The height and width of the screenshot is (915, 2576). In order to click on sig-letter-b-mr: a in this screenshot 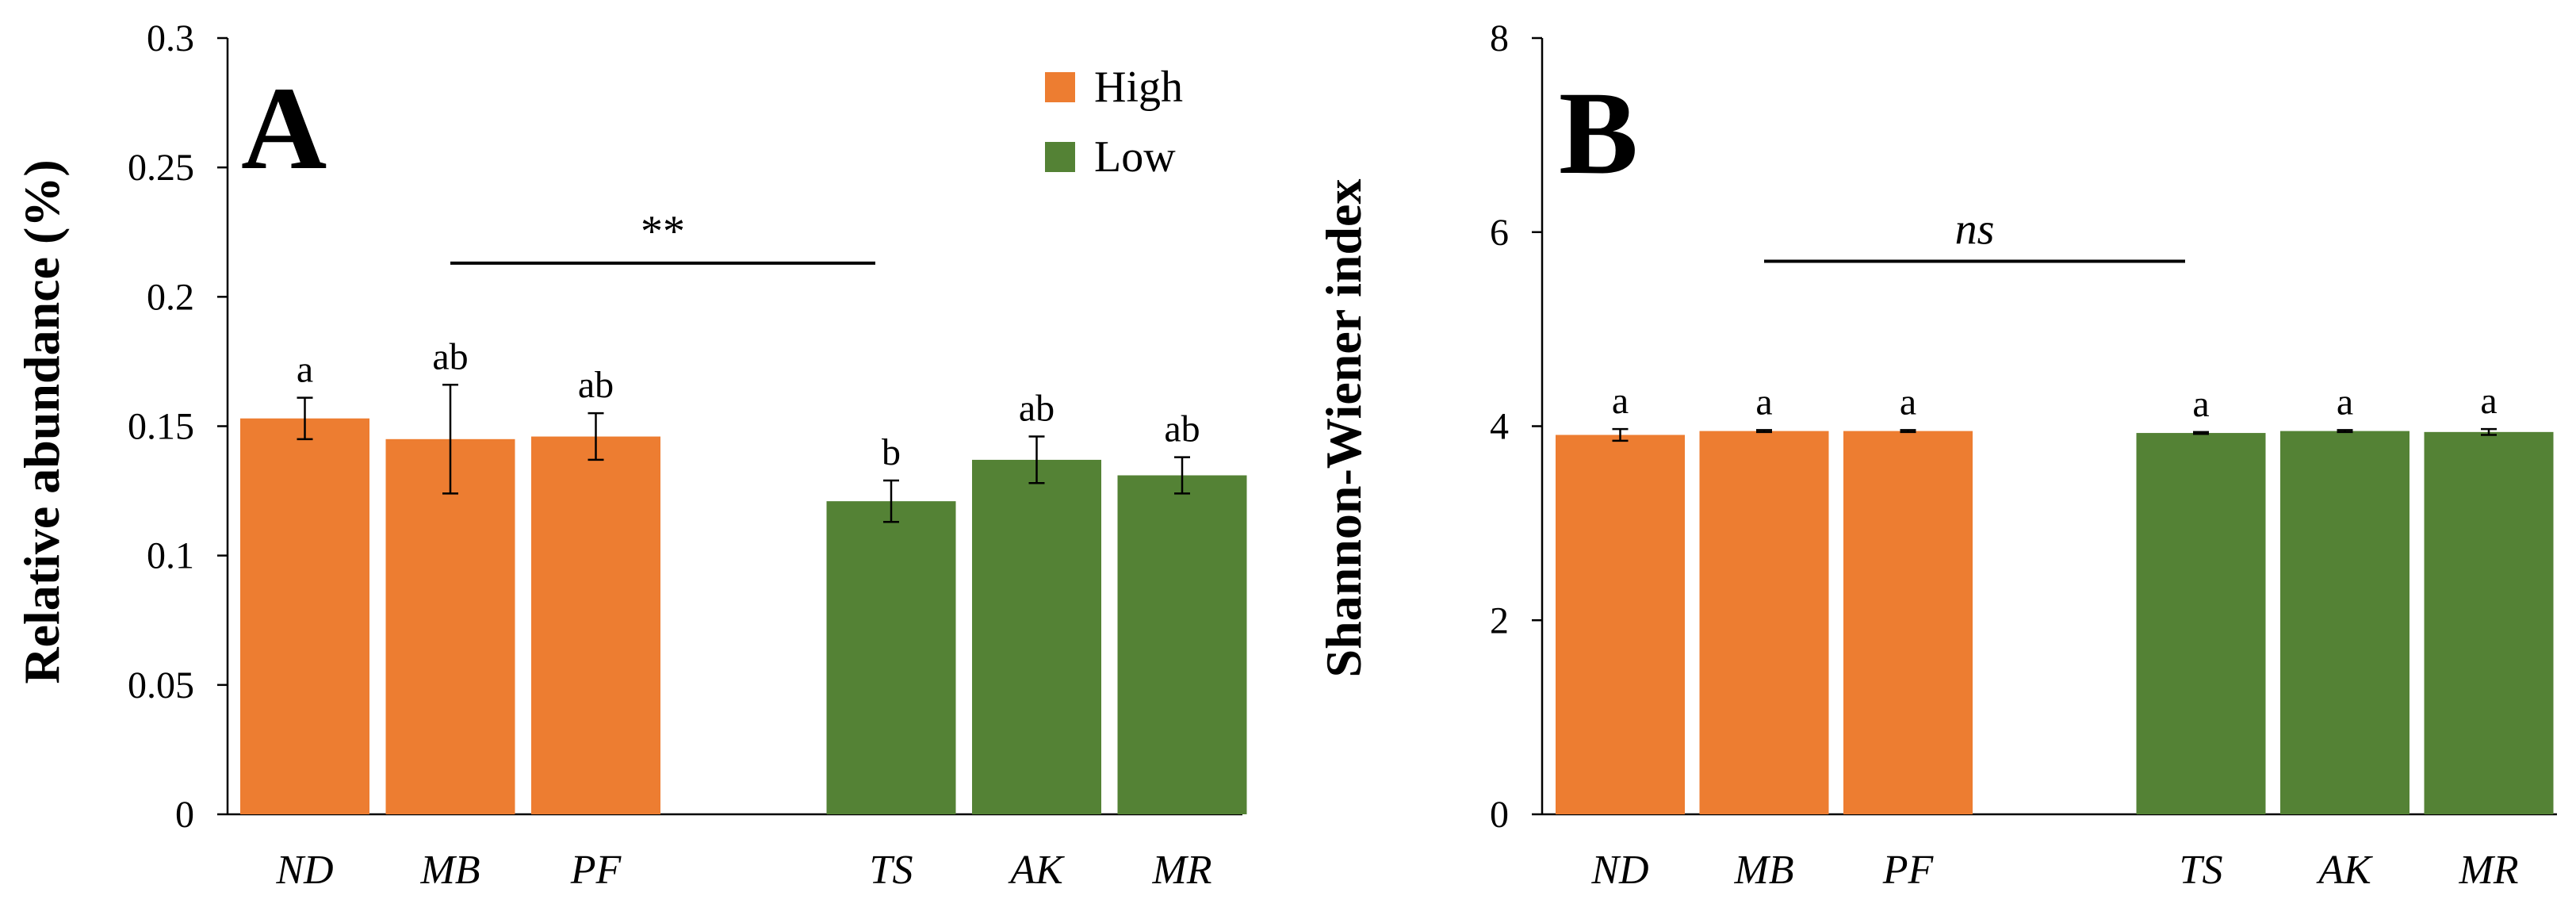, I will do `click(2488, 401)`.